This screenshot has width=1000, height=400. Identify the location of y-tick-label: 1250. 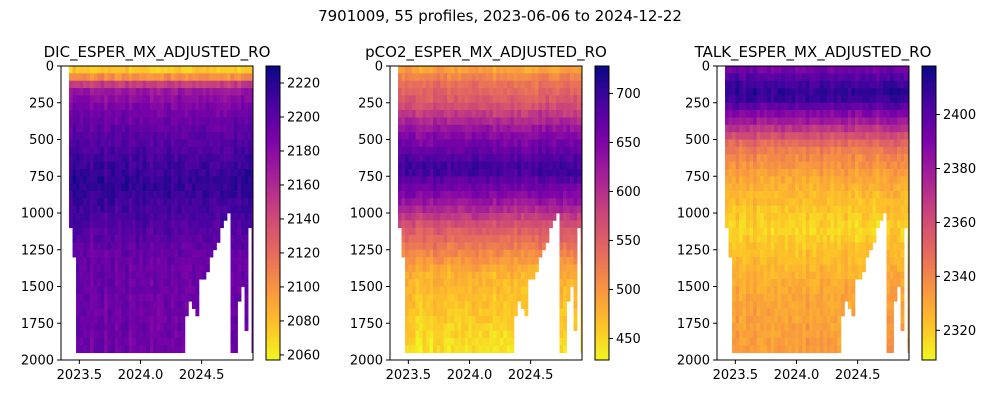
(366, 250).